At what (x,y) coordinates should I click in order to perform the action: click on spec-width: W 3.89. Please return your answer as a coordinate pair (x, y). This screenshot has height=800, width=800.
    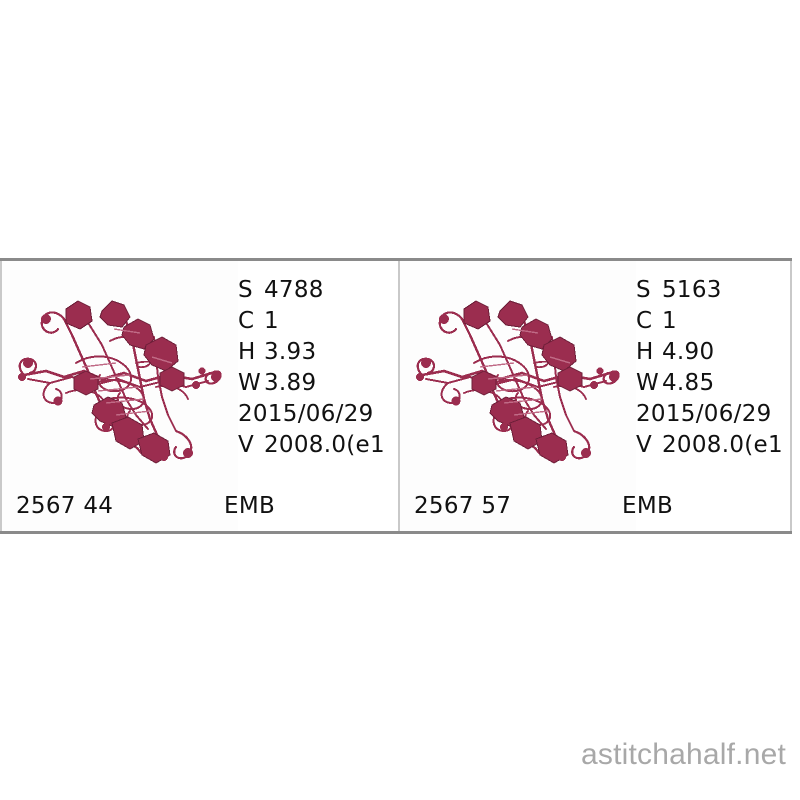
    Looking at the image, I should click on (318, 383).